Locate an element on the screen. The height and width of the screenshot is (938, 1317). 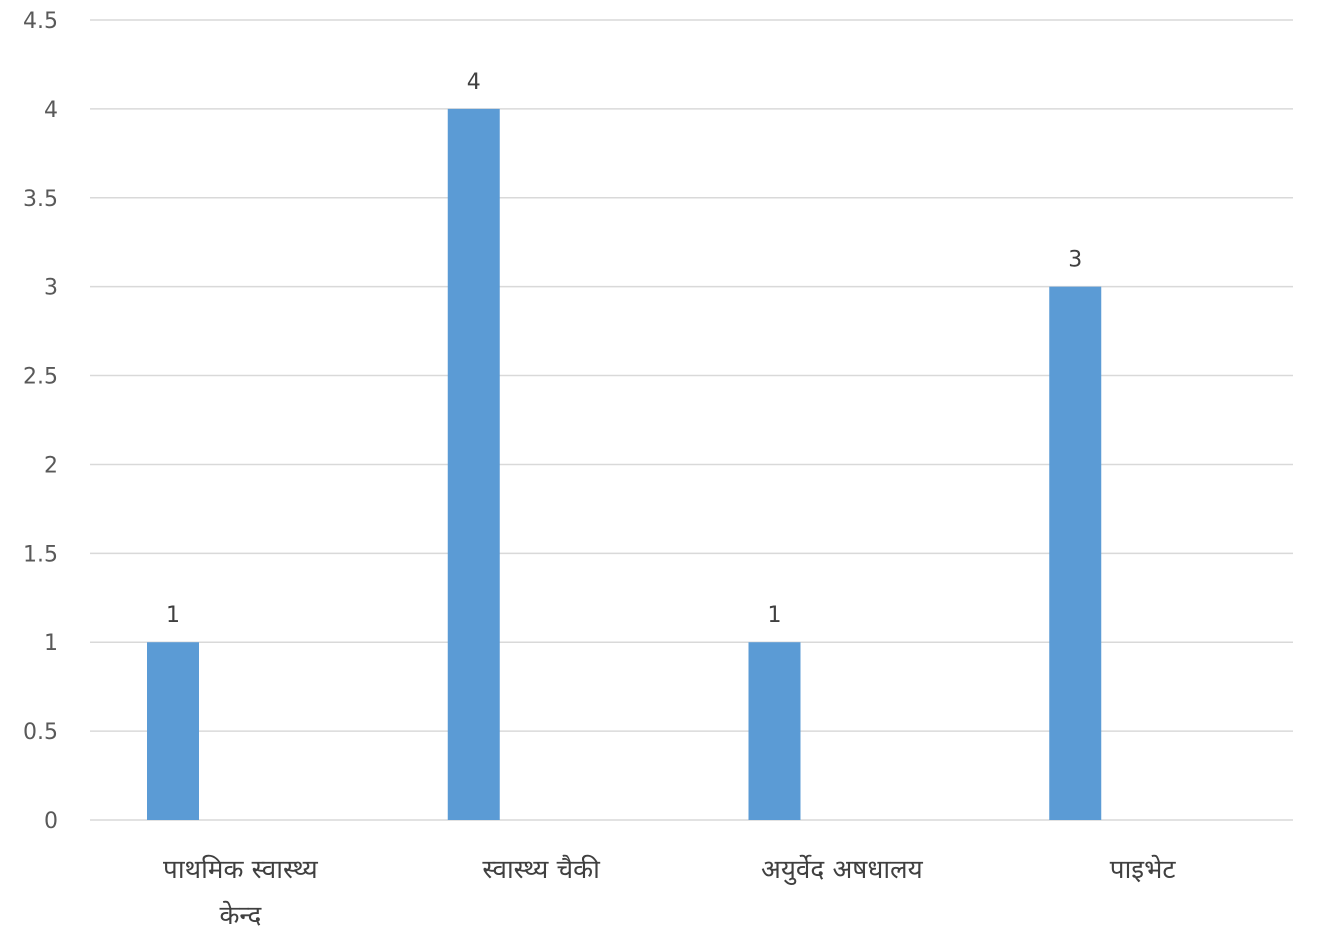
data-label: 4 is located at coordinates (474, 82).